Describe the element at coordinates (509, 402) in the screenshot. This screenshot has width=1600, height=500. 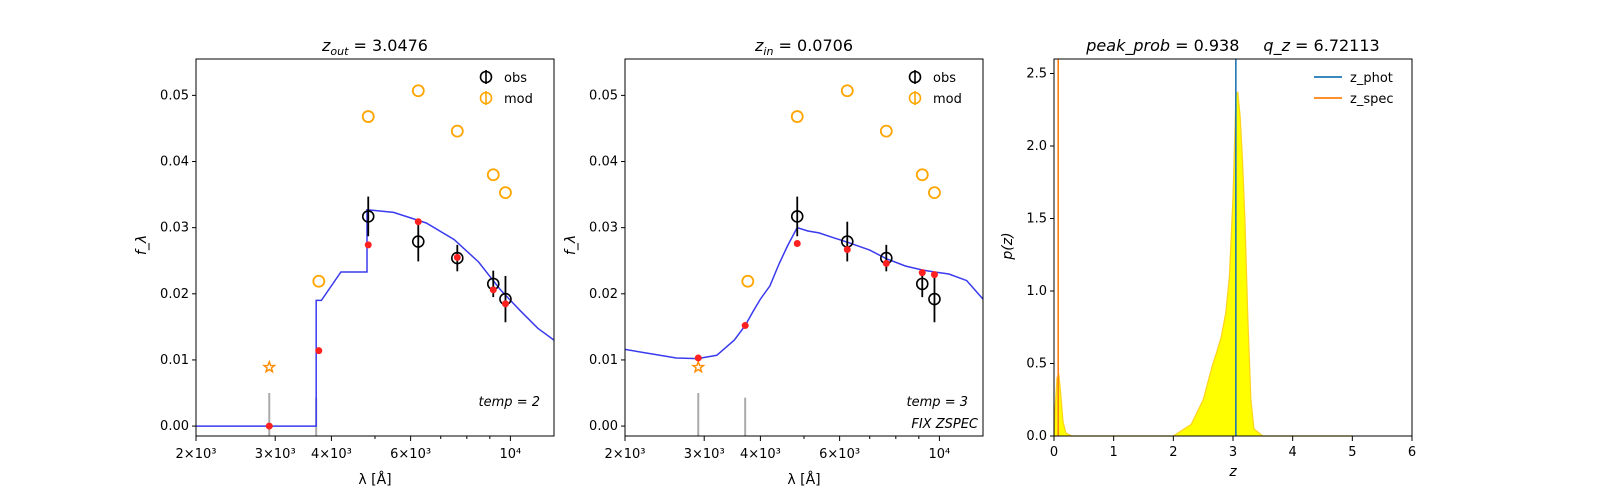
I see `annotation-temp: temp = 2` at that location.